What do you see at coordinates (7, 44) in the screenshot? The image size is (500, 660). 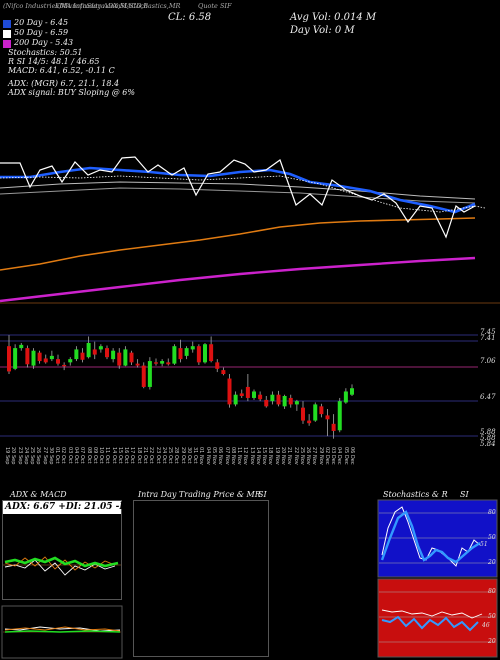 I see `ema200-swatch` at bounding box center [7, 44].